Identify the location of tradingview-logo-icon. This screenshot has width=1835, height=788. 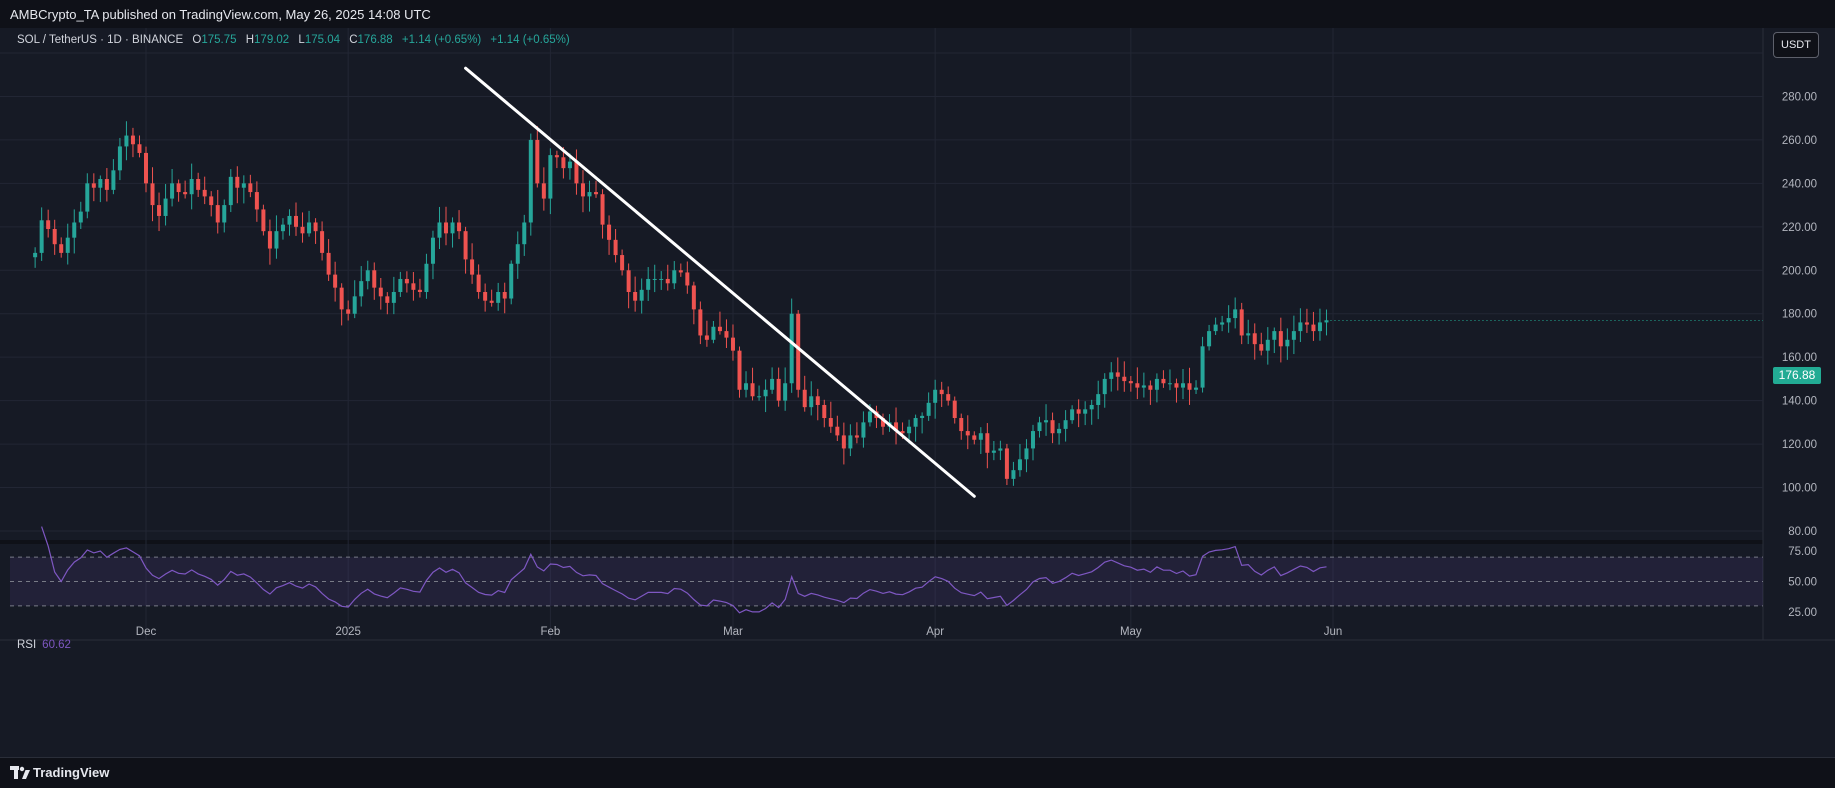
(20, 773).